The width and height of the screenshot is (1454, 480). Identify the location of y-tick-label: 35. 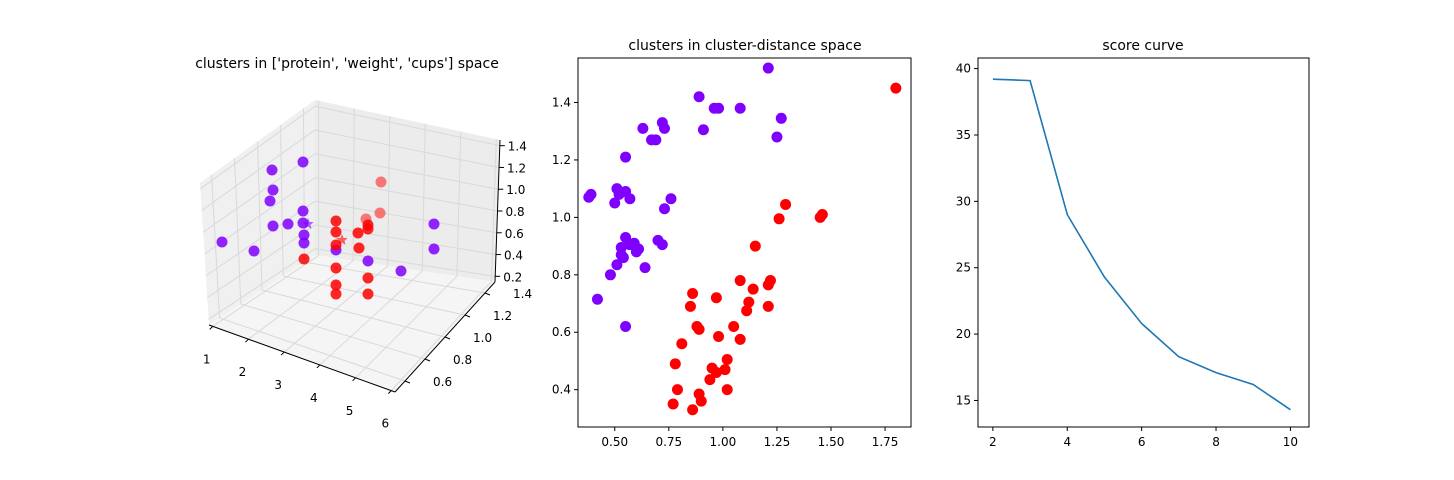
(963, 135).